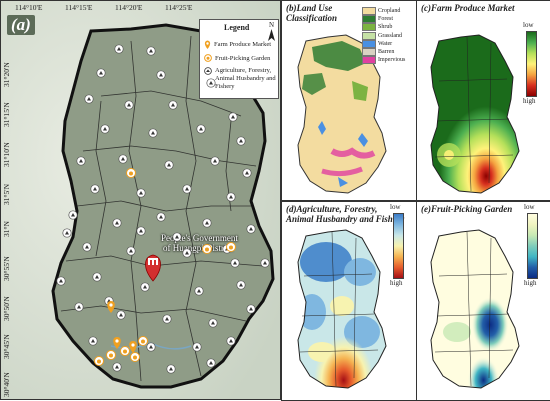  What do you see at coordinates (475, 114) in the screenshot?
I see `farm-market-map` at bounding box center [475, 114].